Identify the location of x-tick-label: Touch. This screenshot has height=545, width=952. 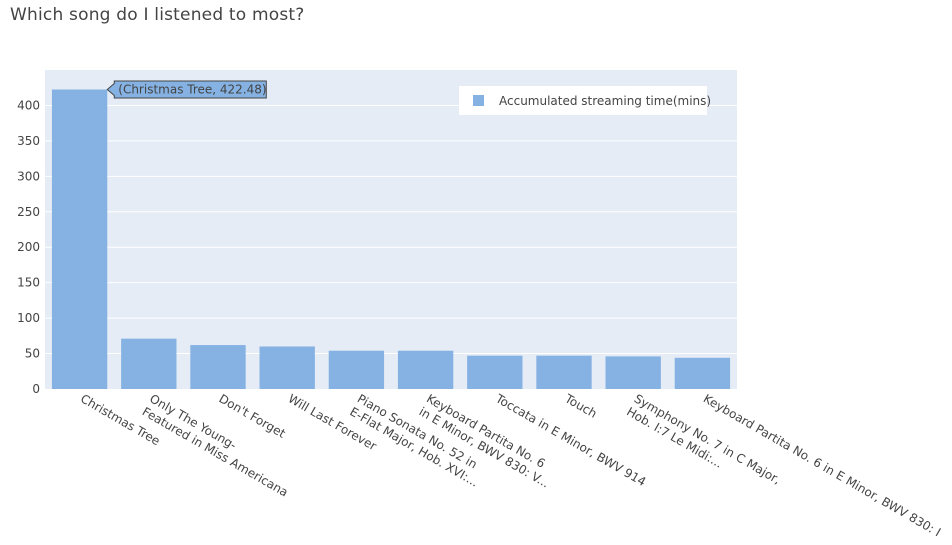
(581, 406).